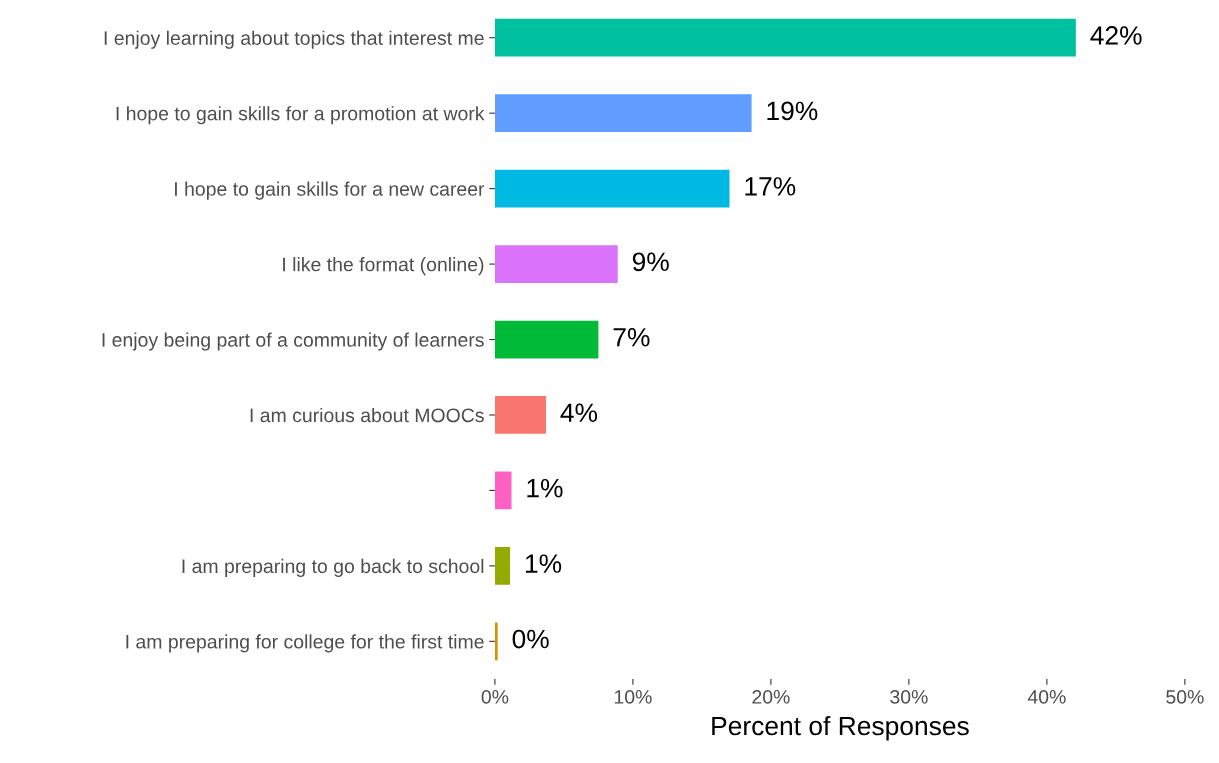 Image resolution: width=1219 pixels, height=763 pixels. What do you see at coordinates (579, 412) in the screenshot?
I see `data-label: 4%` at bounding box center [579, 412].